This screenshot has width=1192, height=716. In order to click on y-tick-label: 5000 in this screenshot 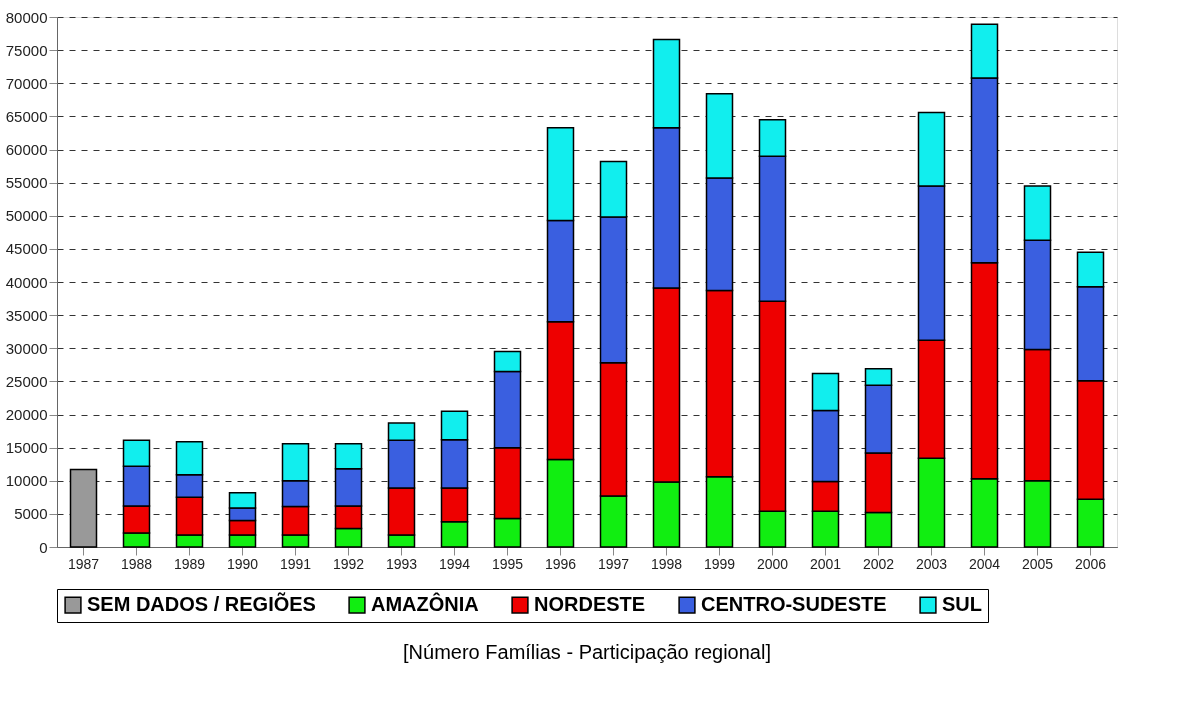, I will do `click(31, 514)`.